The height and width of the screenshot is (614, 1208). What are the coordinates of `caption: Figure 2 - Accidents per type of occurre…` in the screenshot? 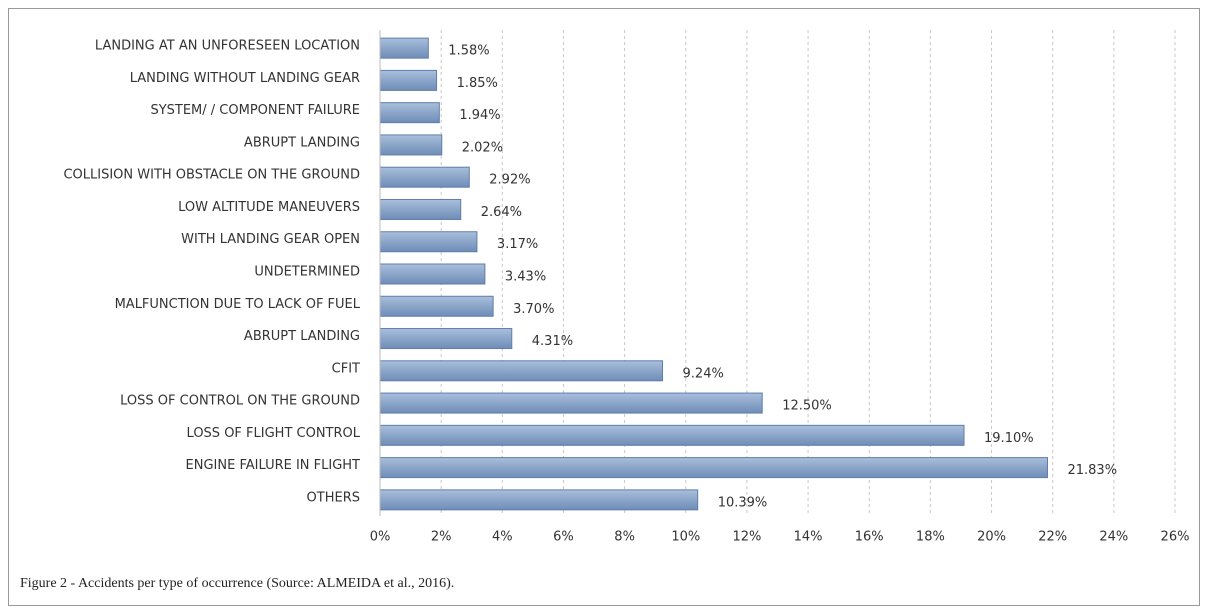 It's located at (237, 583).